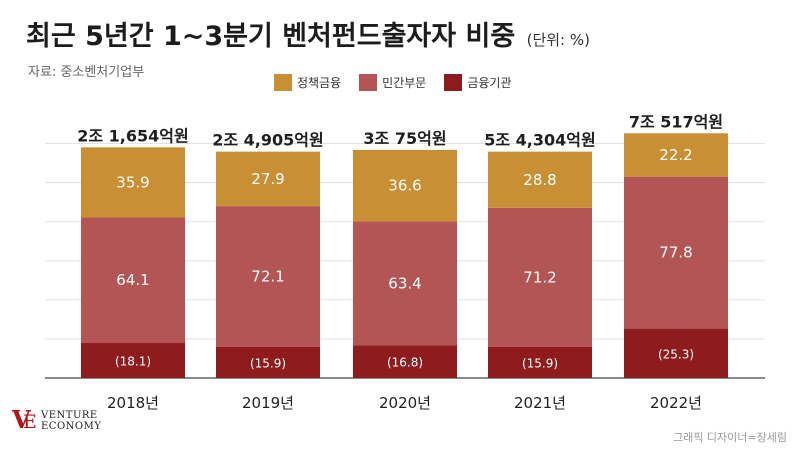 This screenshot has height=450, width=800. Describe the element at coordinates (271, 36) in the screenshot. I see `chart-title-text: 최근 5년간 1~3분기 벤처펀드출자자 비중` at that location.